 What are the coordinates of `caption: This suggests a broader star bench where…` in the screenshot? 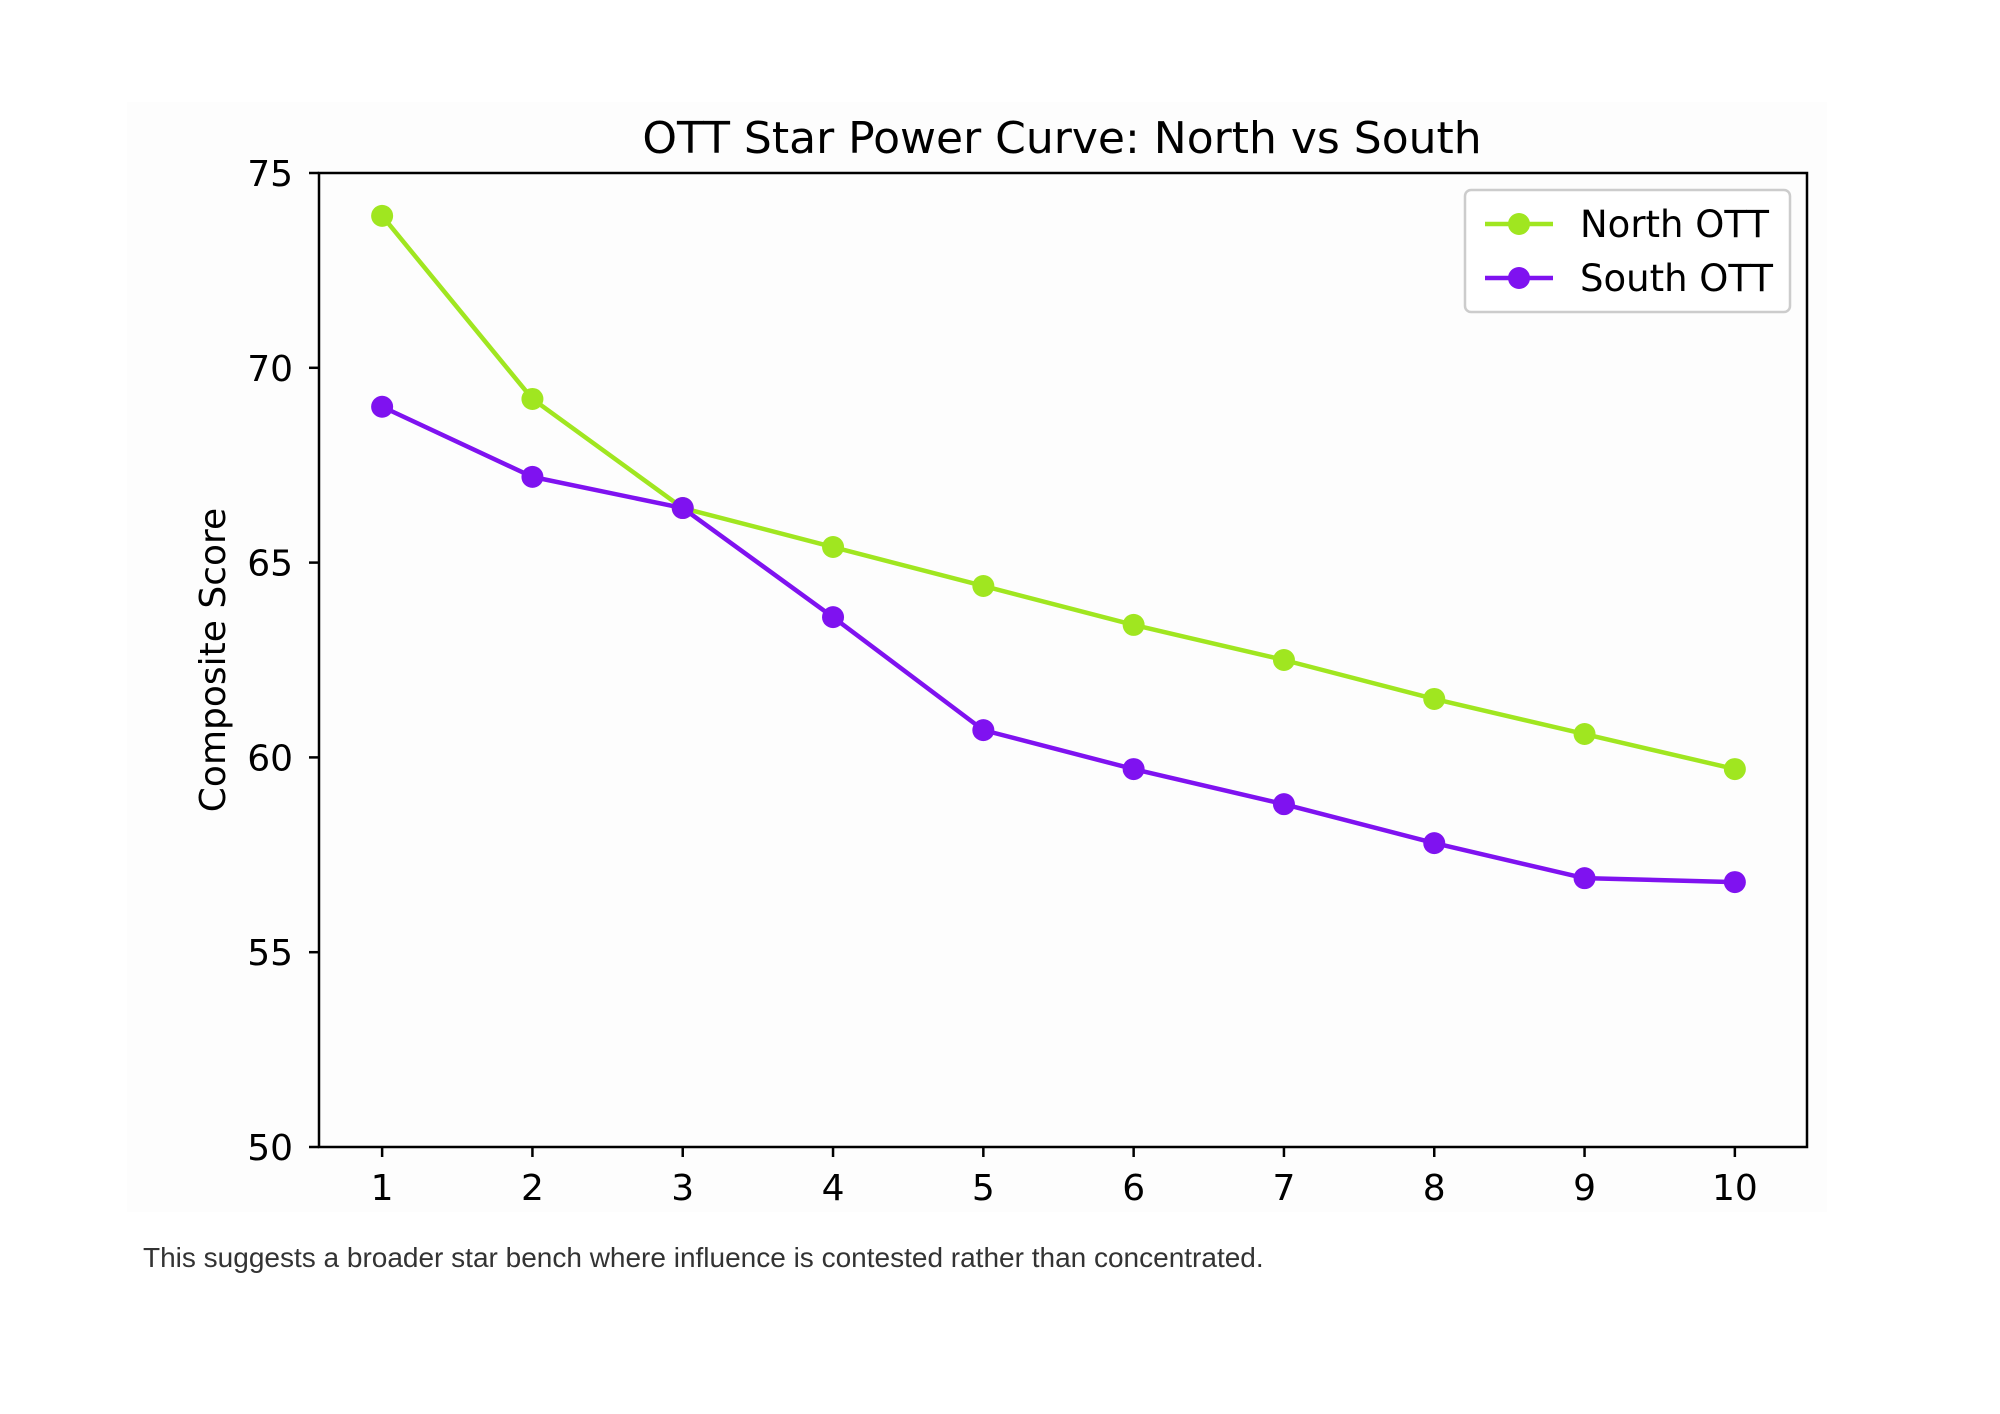 It's located at (703, 1257).